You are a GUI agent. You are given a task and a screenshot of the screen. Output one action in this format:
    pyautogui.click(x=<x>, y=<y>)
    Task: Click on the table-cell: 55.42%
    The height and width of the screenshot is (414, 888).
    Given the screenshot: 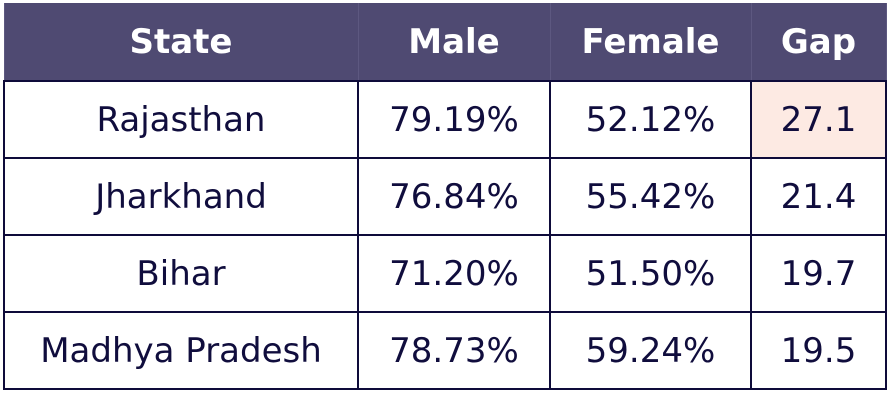 What is the action you would take?
    pyautogui.click(x=650, y=196)
    